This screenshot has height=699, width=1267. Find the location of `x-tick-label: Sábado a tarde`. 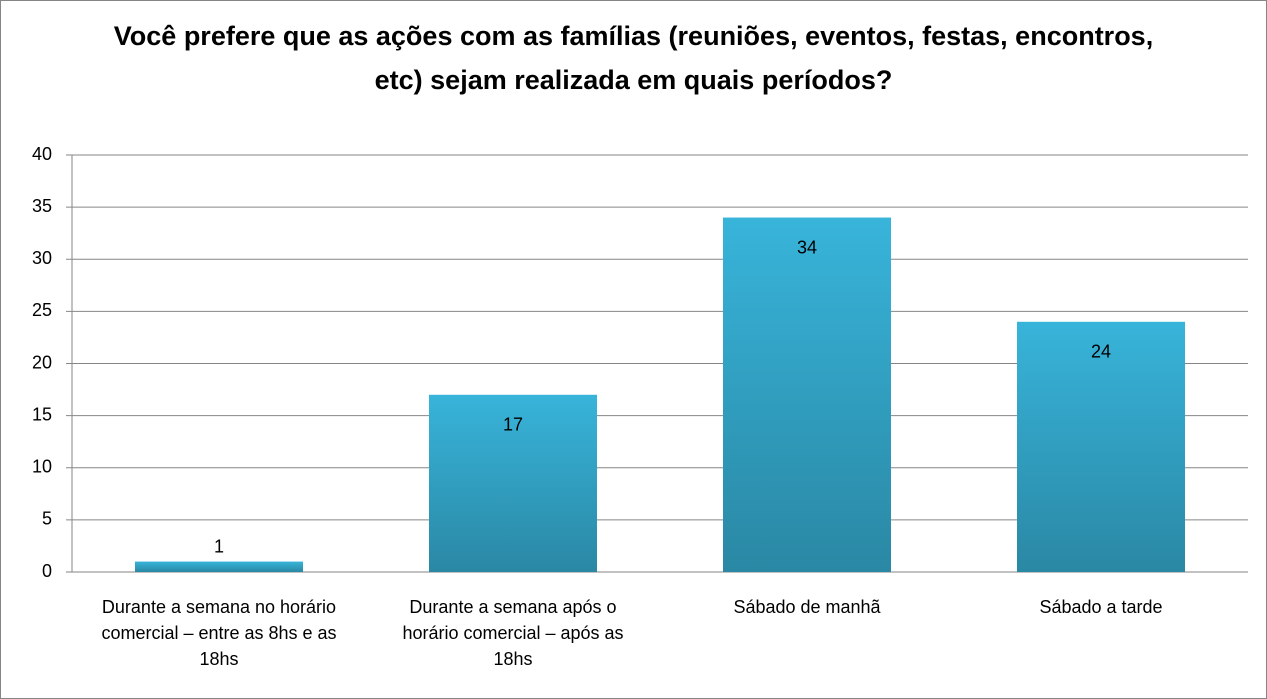

x-tick-label: Sábado a tarde is located at coordinates (1101, 607).